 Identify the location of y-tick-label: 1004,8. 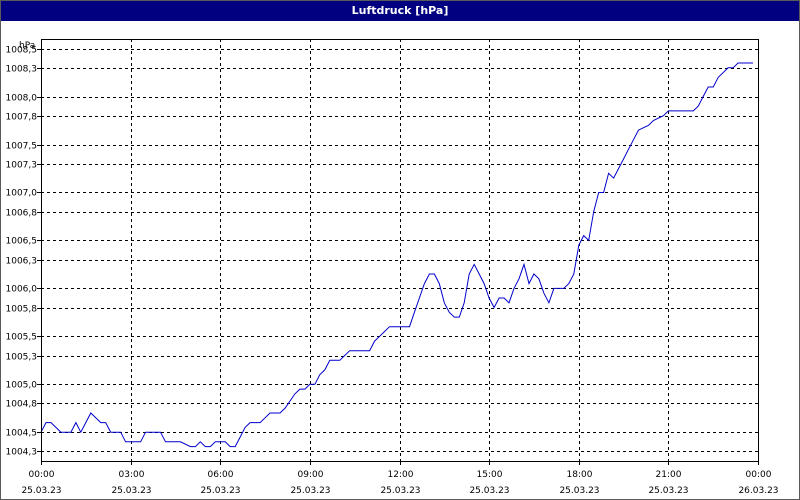
(22, 405).